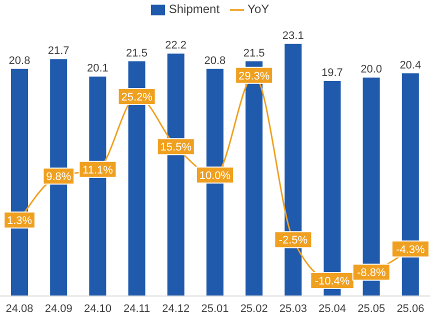 Image resolution: width=430 pixels, height=325 pixels. What do you see at coordinates (215, 308) in the screenshot?
I see `x-tick-label: 25.01` at bounding box center [215, 308].